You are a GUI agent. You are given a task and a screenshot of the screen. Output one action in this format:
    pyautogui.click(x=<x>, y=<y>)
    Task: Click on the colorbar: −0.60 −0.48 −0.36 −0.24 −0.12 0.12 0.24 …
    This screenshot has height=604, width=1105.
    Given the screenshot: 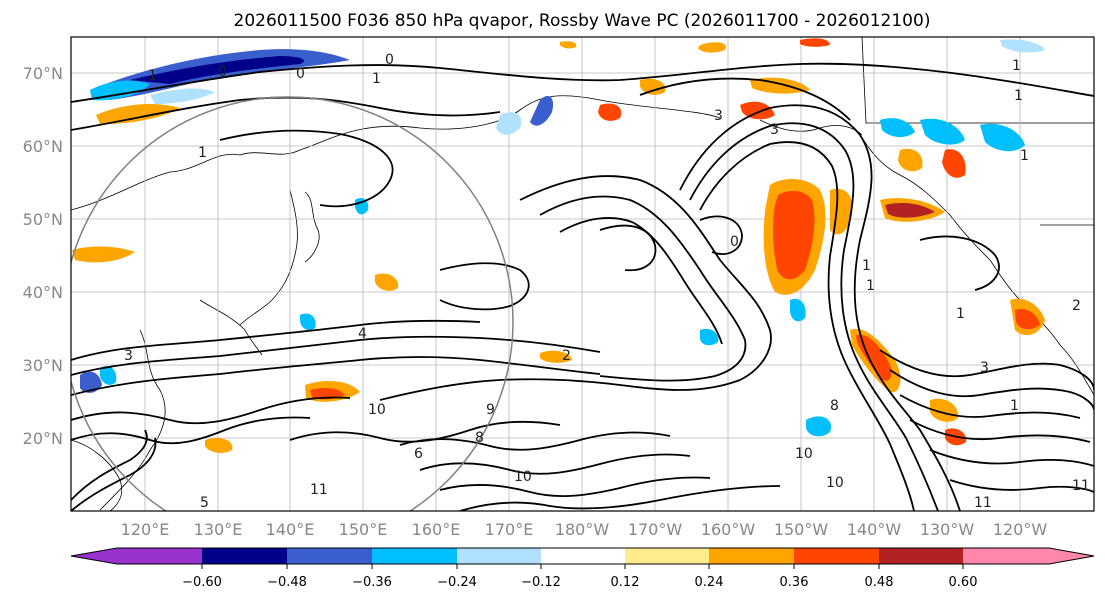 What is the action you would take?
    pyautogui.click(x=582, y=568)
    